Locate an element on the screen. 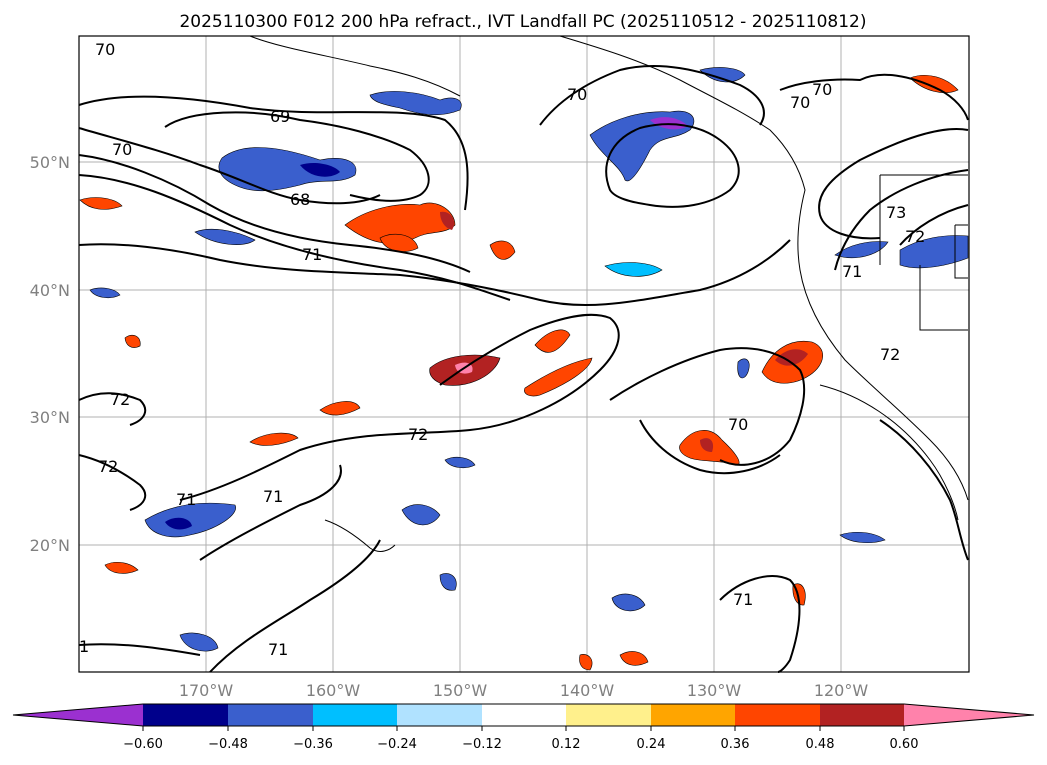  colorbar-tick-label: 0.48 is located at coordinates (820, 744).